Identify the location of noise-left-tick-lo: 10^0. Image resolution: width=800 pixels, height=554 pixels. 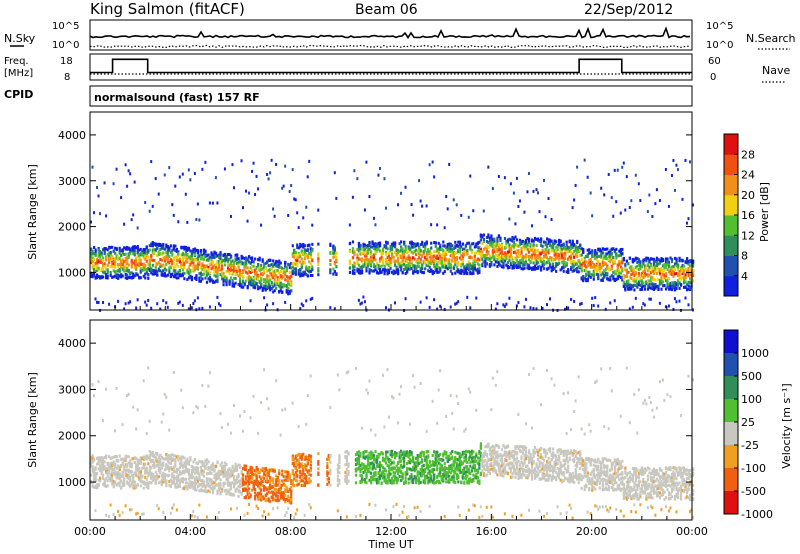
(65, 45).